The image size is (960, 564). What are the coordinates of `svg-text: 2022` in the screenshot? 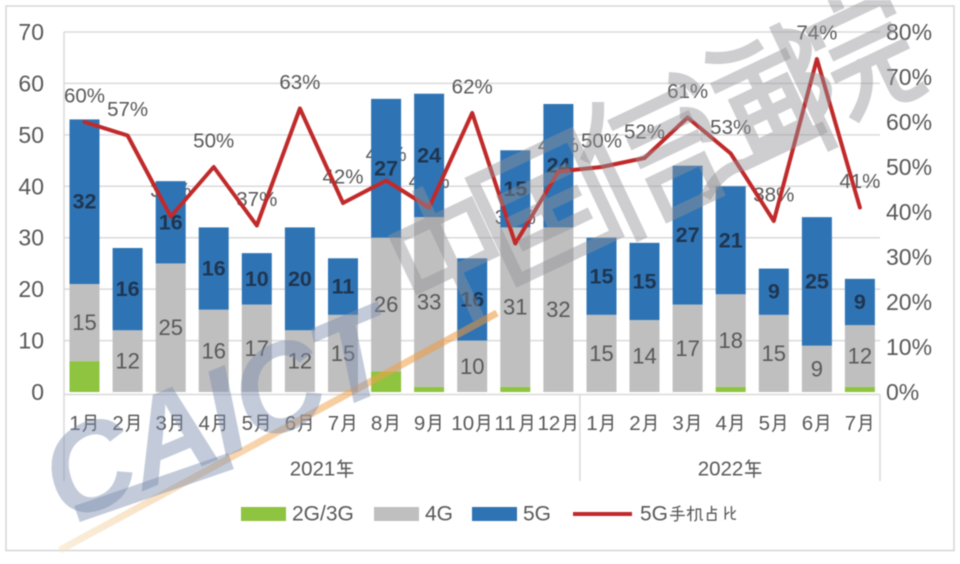 It's located at (721, 469).